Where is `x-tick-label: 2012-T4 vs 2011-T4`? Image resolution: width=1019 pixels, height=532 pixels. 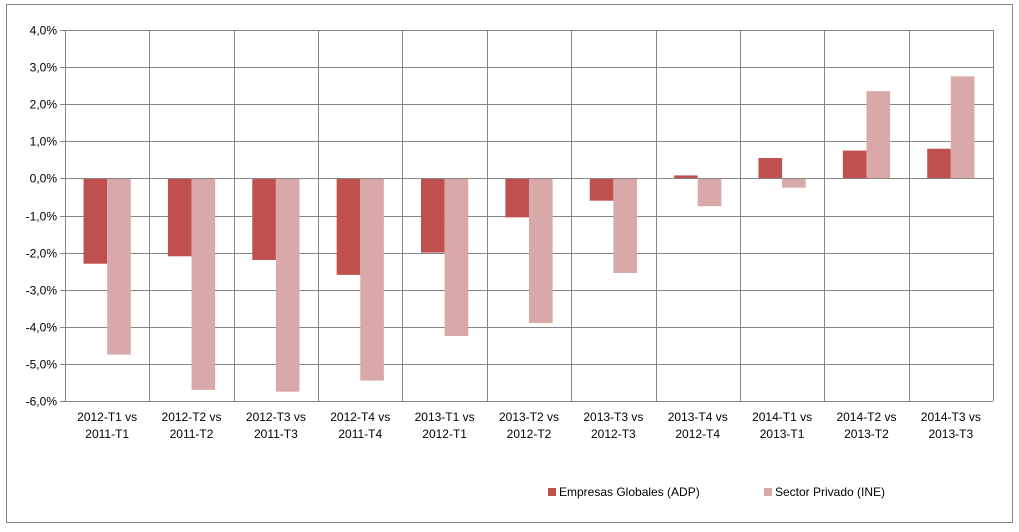 x-tick-label: 2012-T4 vs 2011-T4 is located at coordinates (360, 425).